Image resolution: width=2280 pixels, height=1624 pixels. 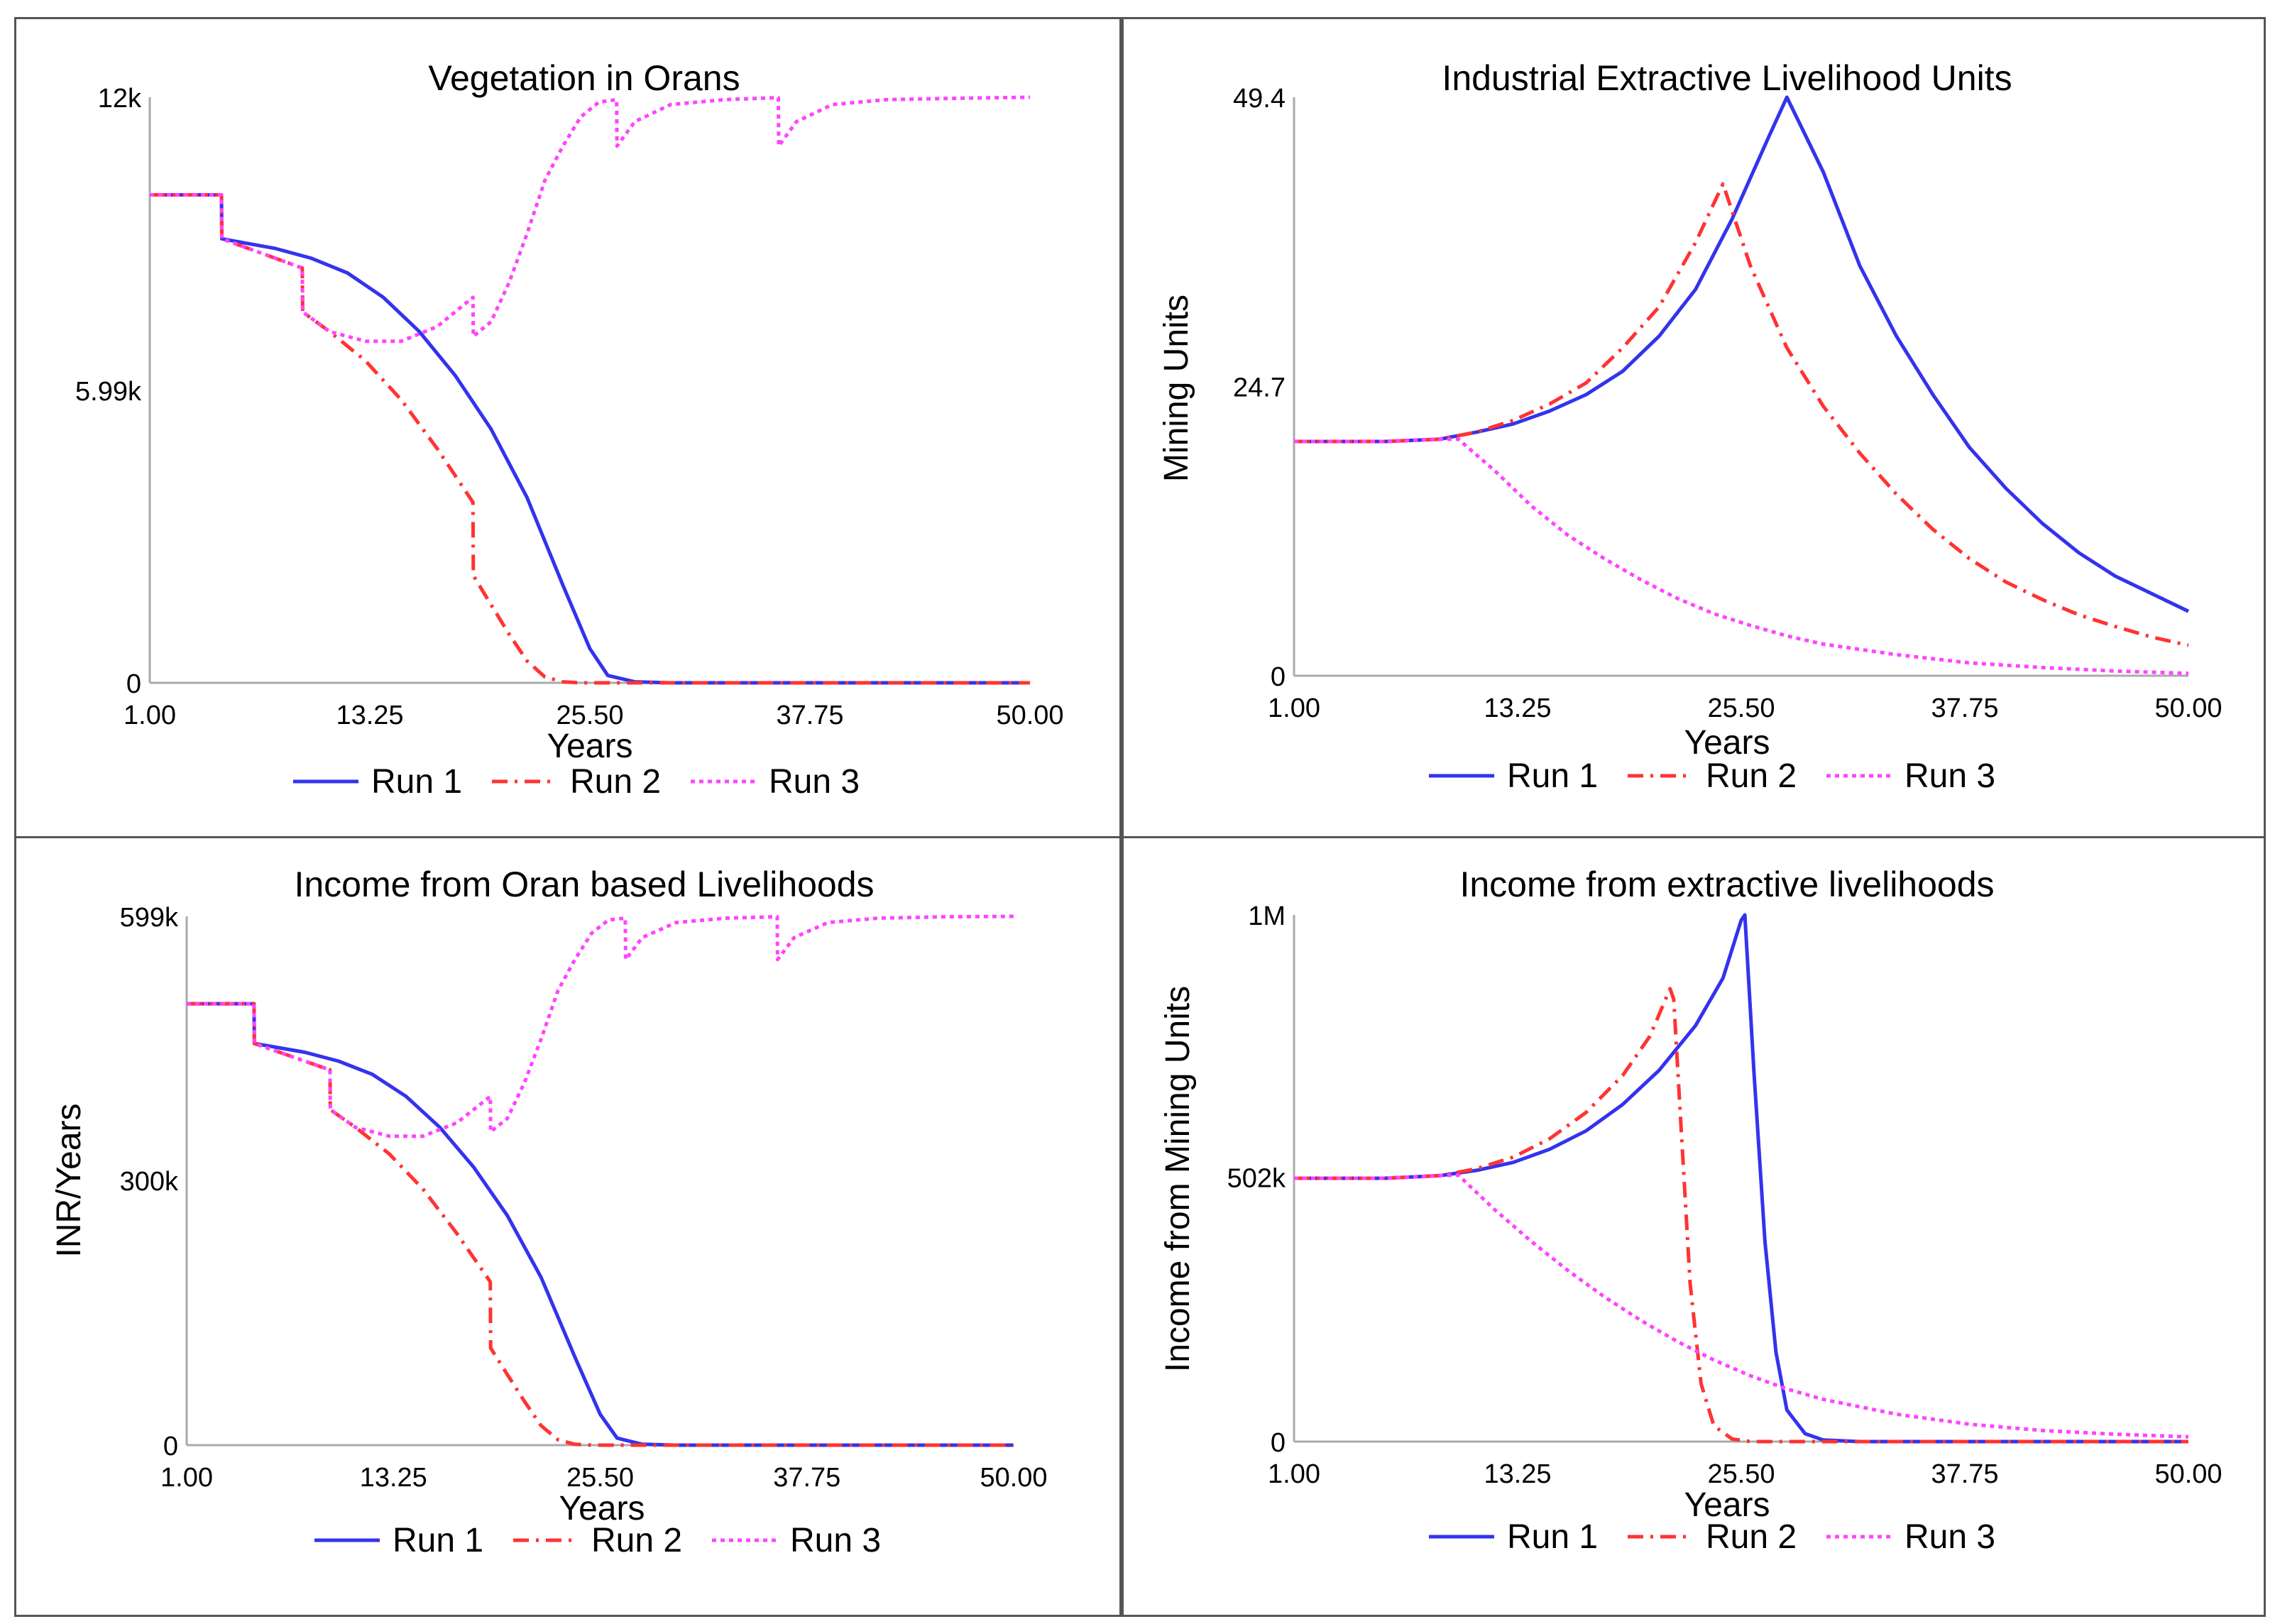 What do you see at coordinates (584, 884) in the screenshot?
I see `chart-title: Income from Oran based Livelihoods` at bounding box center [584, 884].